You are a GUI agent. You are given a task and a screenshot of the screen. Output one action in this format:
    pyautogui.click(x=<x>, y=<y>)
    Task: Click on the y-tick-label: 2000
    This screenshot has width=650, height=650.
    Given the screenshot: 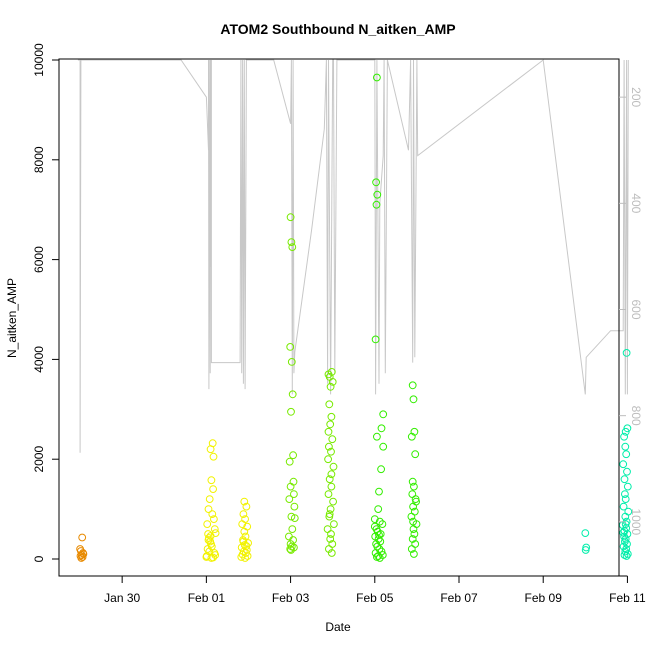 What is the action you would take?
    pyautogui.click(x=39, y=459)
    